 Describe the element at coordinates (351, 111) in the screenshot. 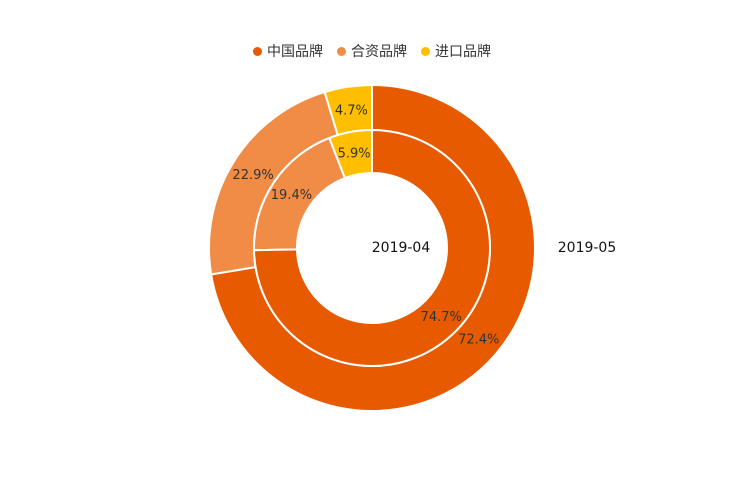

I see `outer-ring-data-label: 4.7%` at that location.